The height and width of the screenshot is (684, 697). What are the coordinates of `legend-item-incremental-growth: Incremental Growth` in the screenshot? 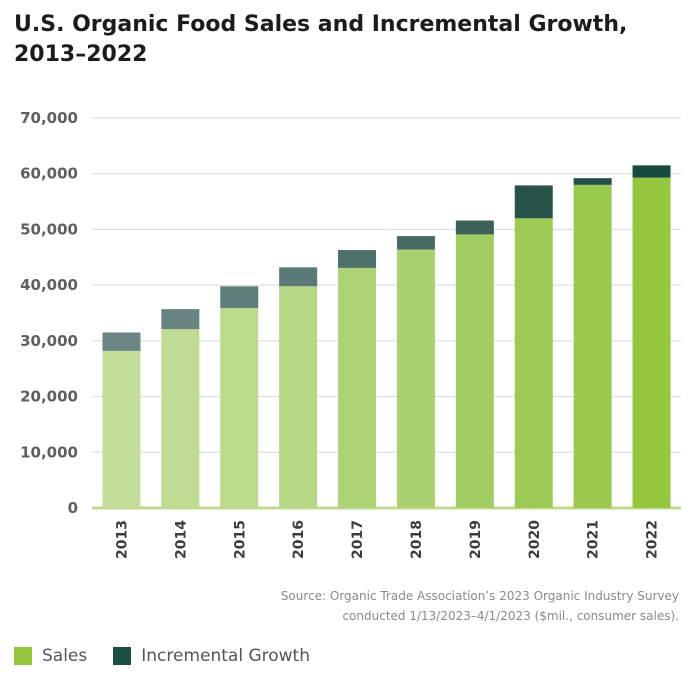 It's located at (211, 656).